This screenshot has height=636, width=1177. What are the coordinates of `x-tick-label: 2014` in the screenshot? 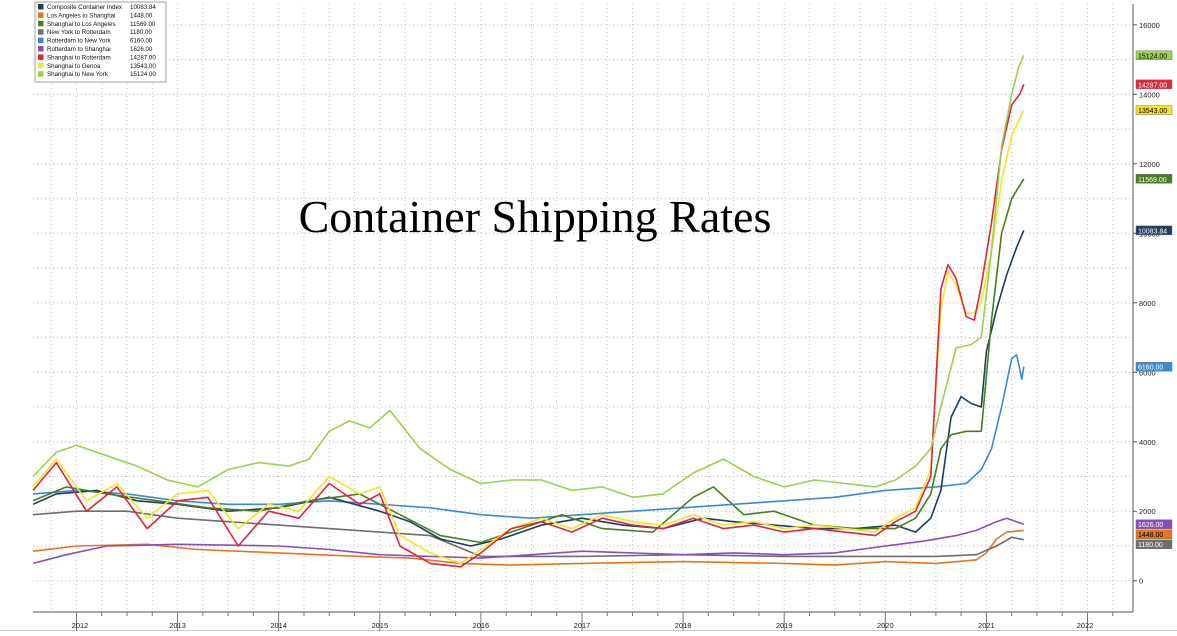 It's located at (278, 625).